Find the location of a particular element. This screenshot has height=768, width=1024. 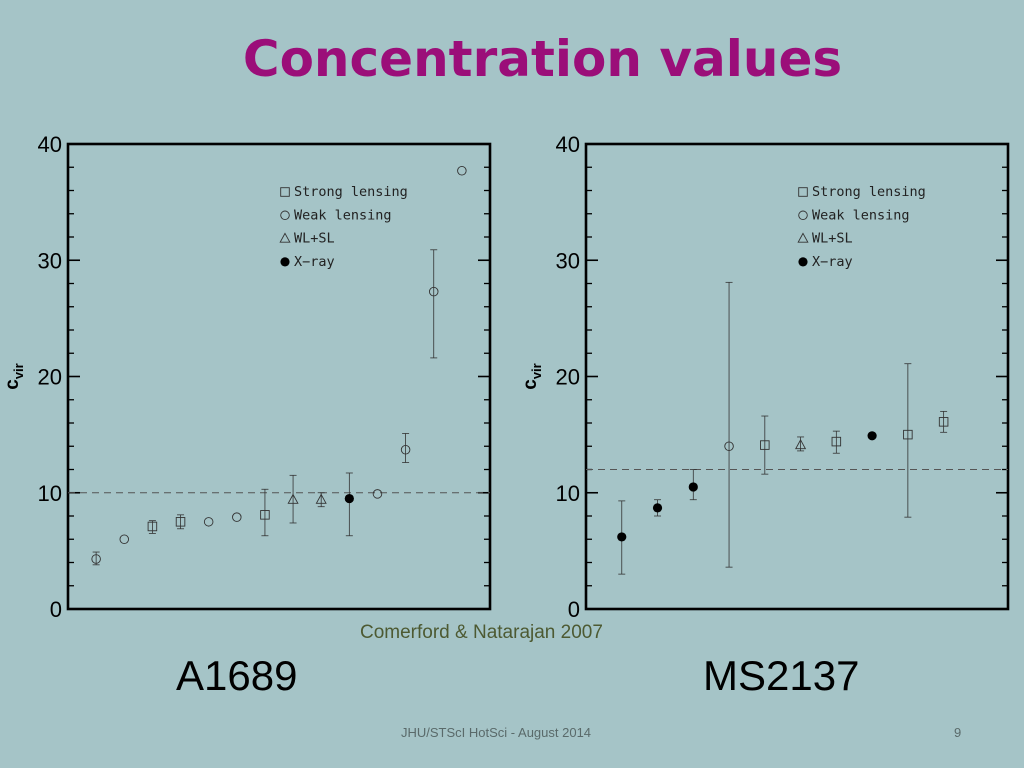

slide-title: Concentration values is located at coordinates (542, 59).